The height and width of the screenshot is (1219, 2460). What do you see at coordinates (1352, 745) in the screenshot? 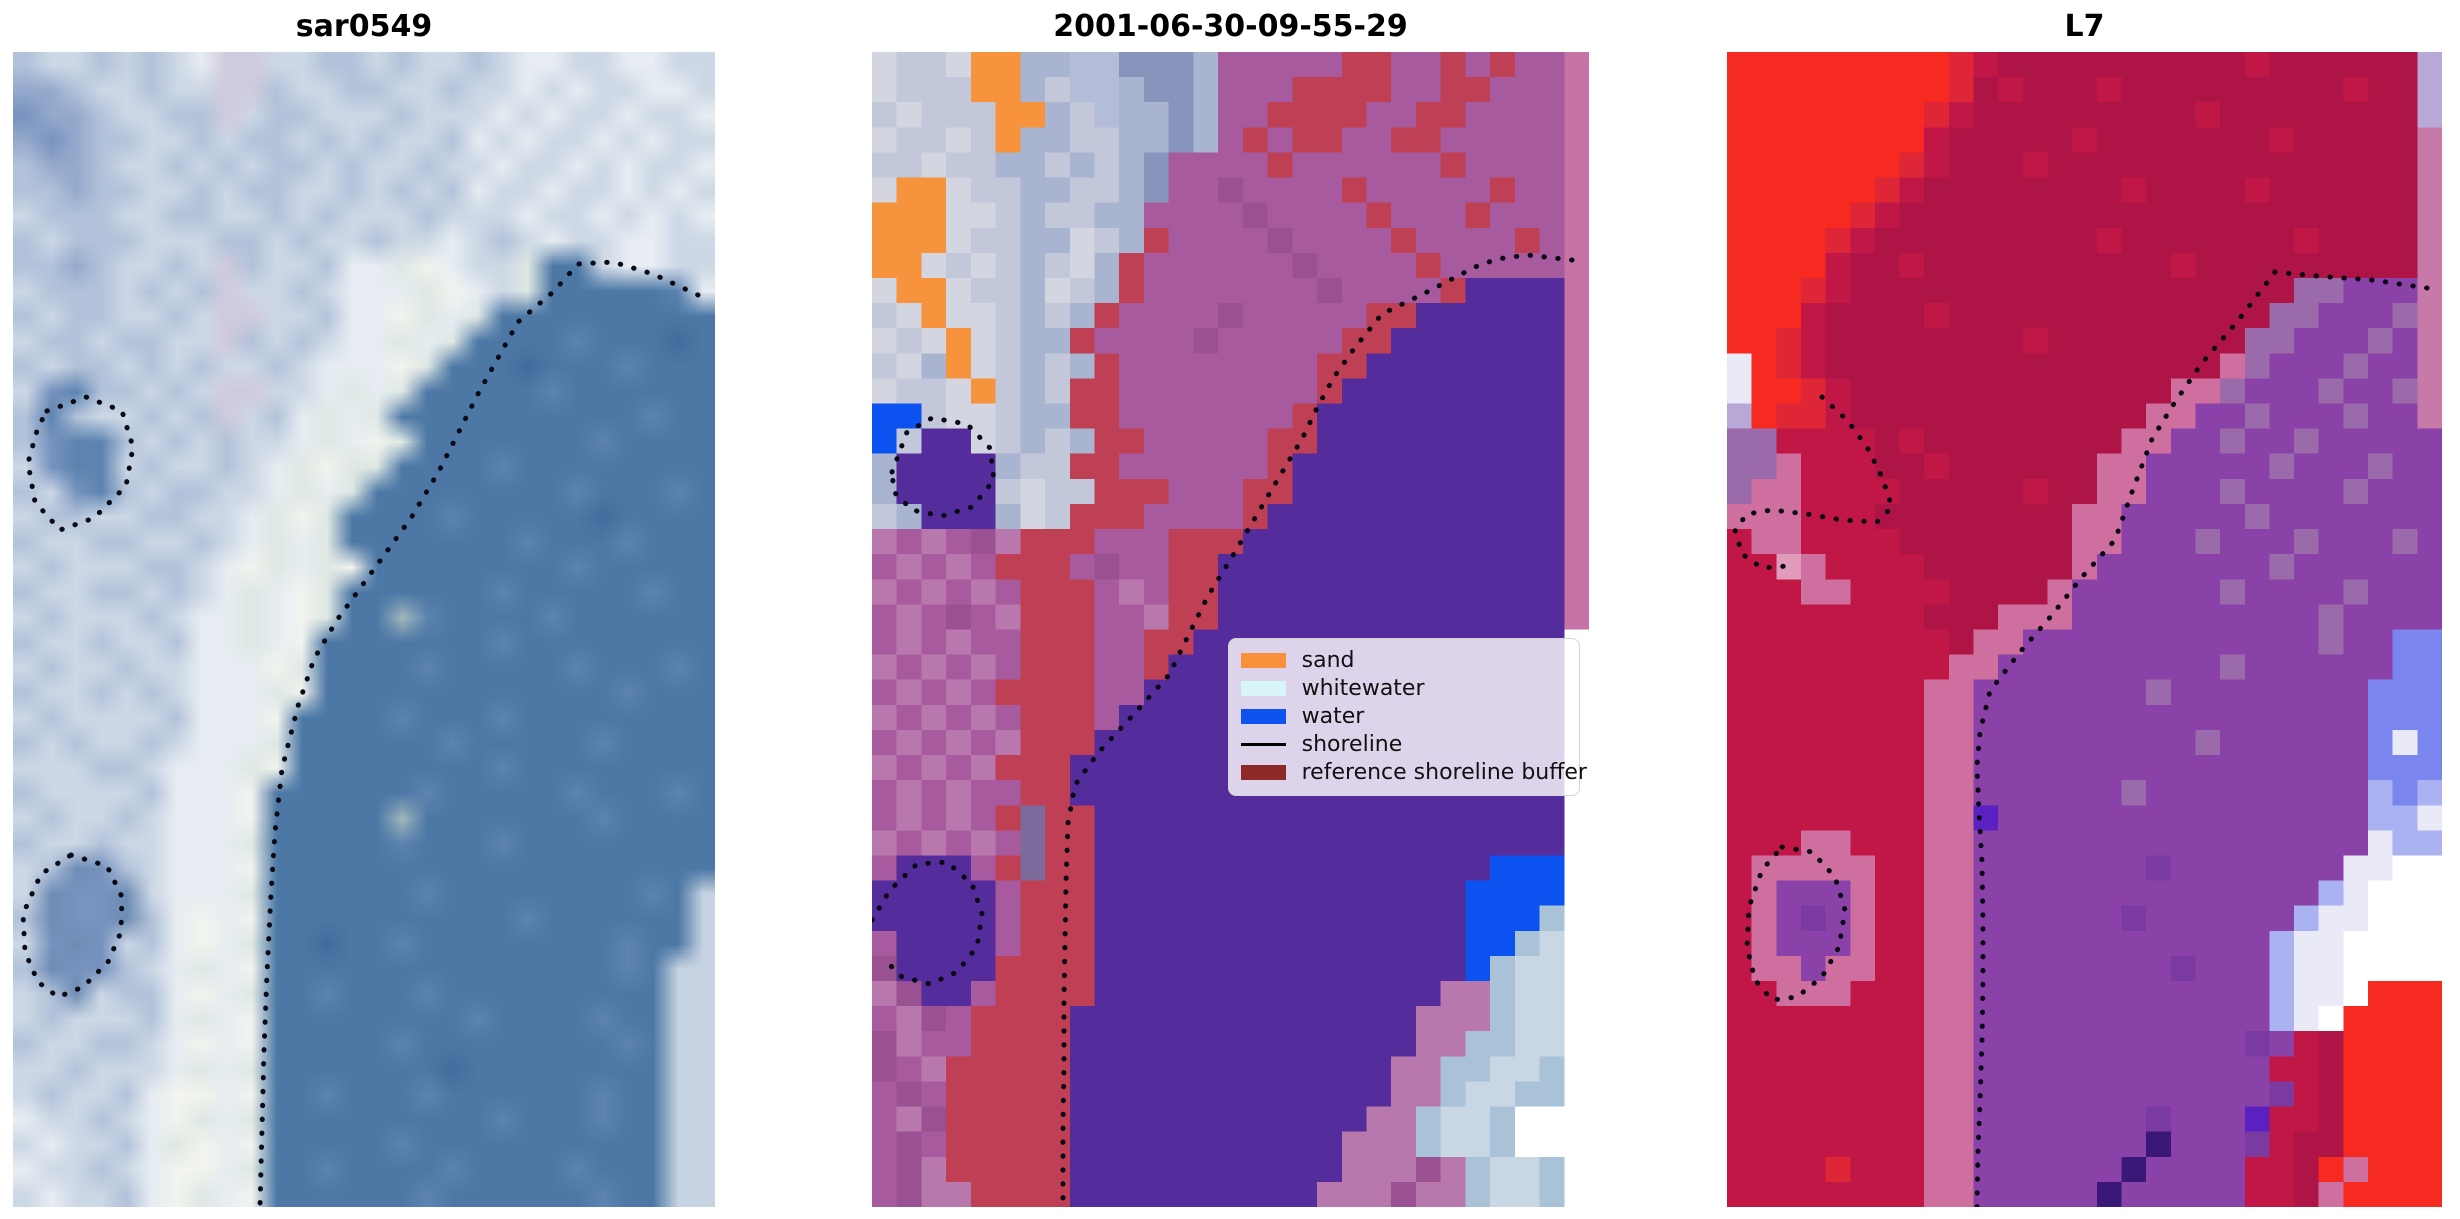
I see `legend-label: shoreline` at bounding box center [1352, 745].